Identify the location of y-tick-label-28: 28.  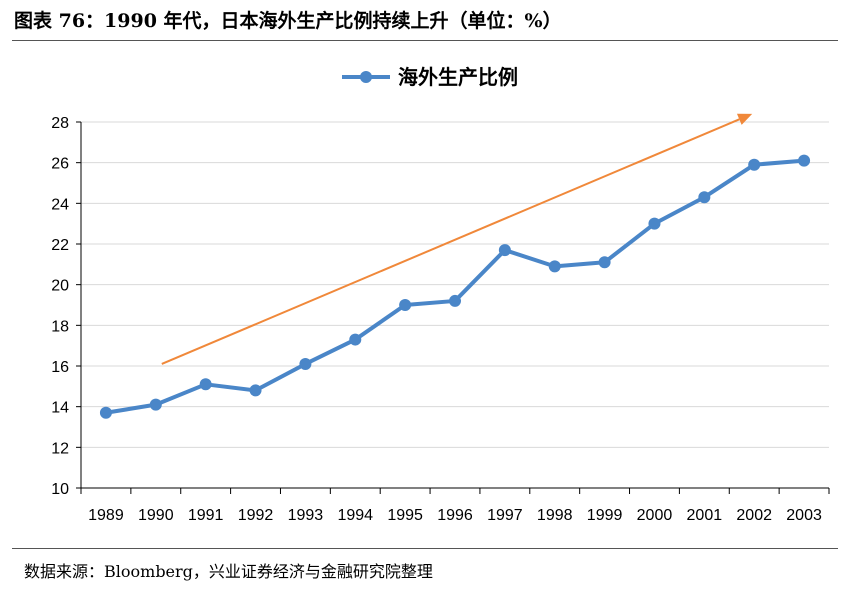
(60, 123).